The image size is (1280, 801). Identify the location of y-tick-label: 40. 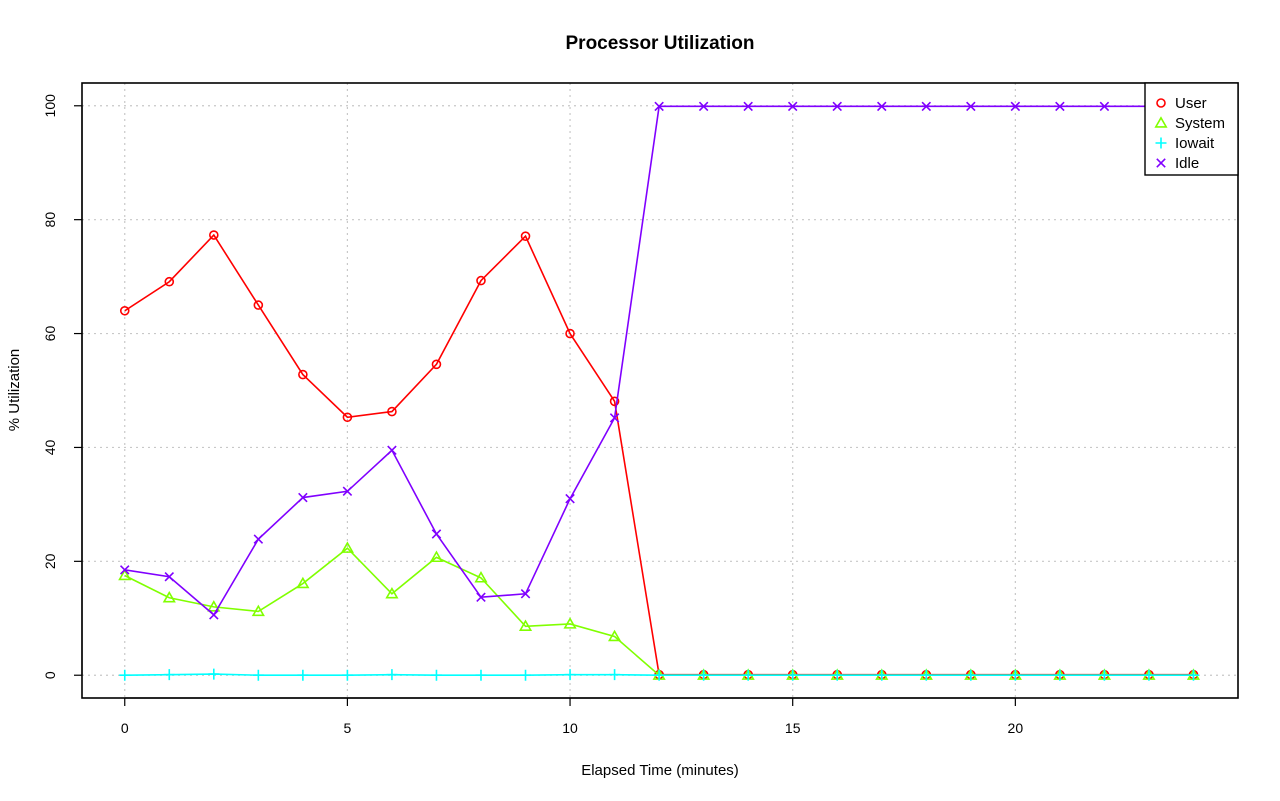
(50, 447).